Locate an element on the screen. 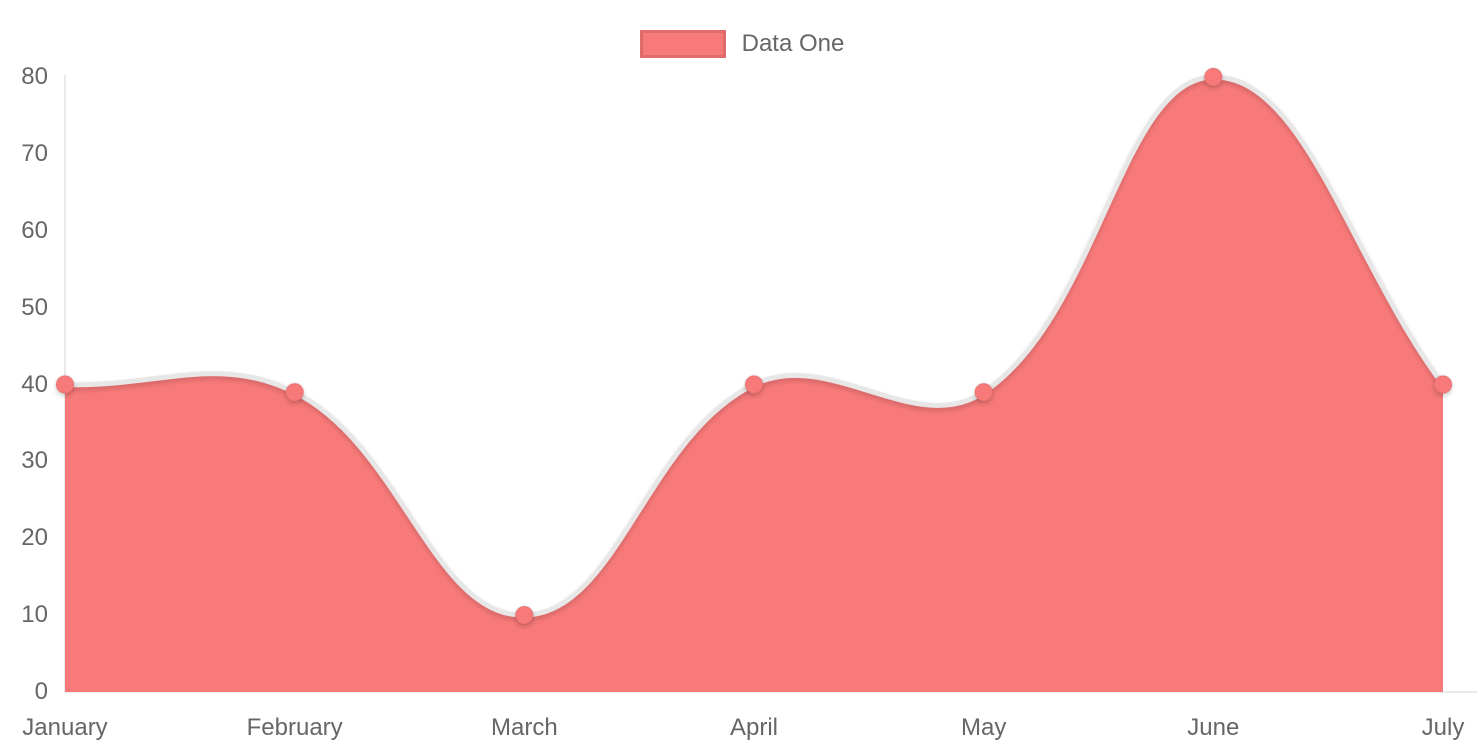 This screenshot has width=1484, height=756. legend-label: Data One is located at coordinates (793, 43).